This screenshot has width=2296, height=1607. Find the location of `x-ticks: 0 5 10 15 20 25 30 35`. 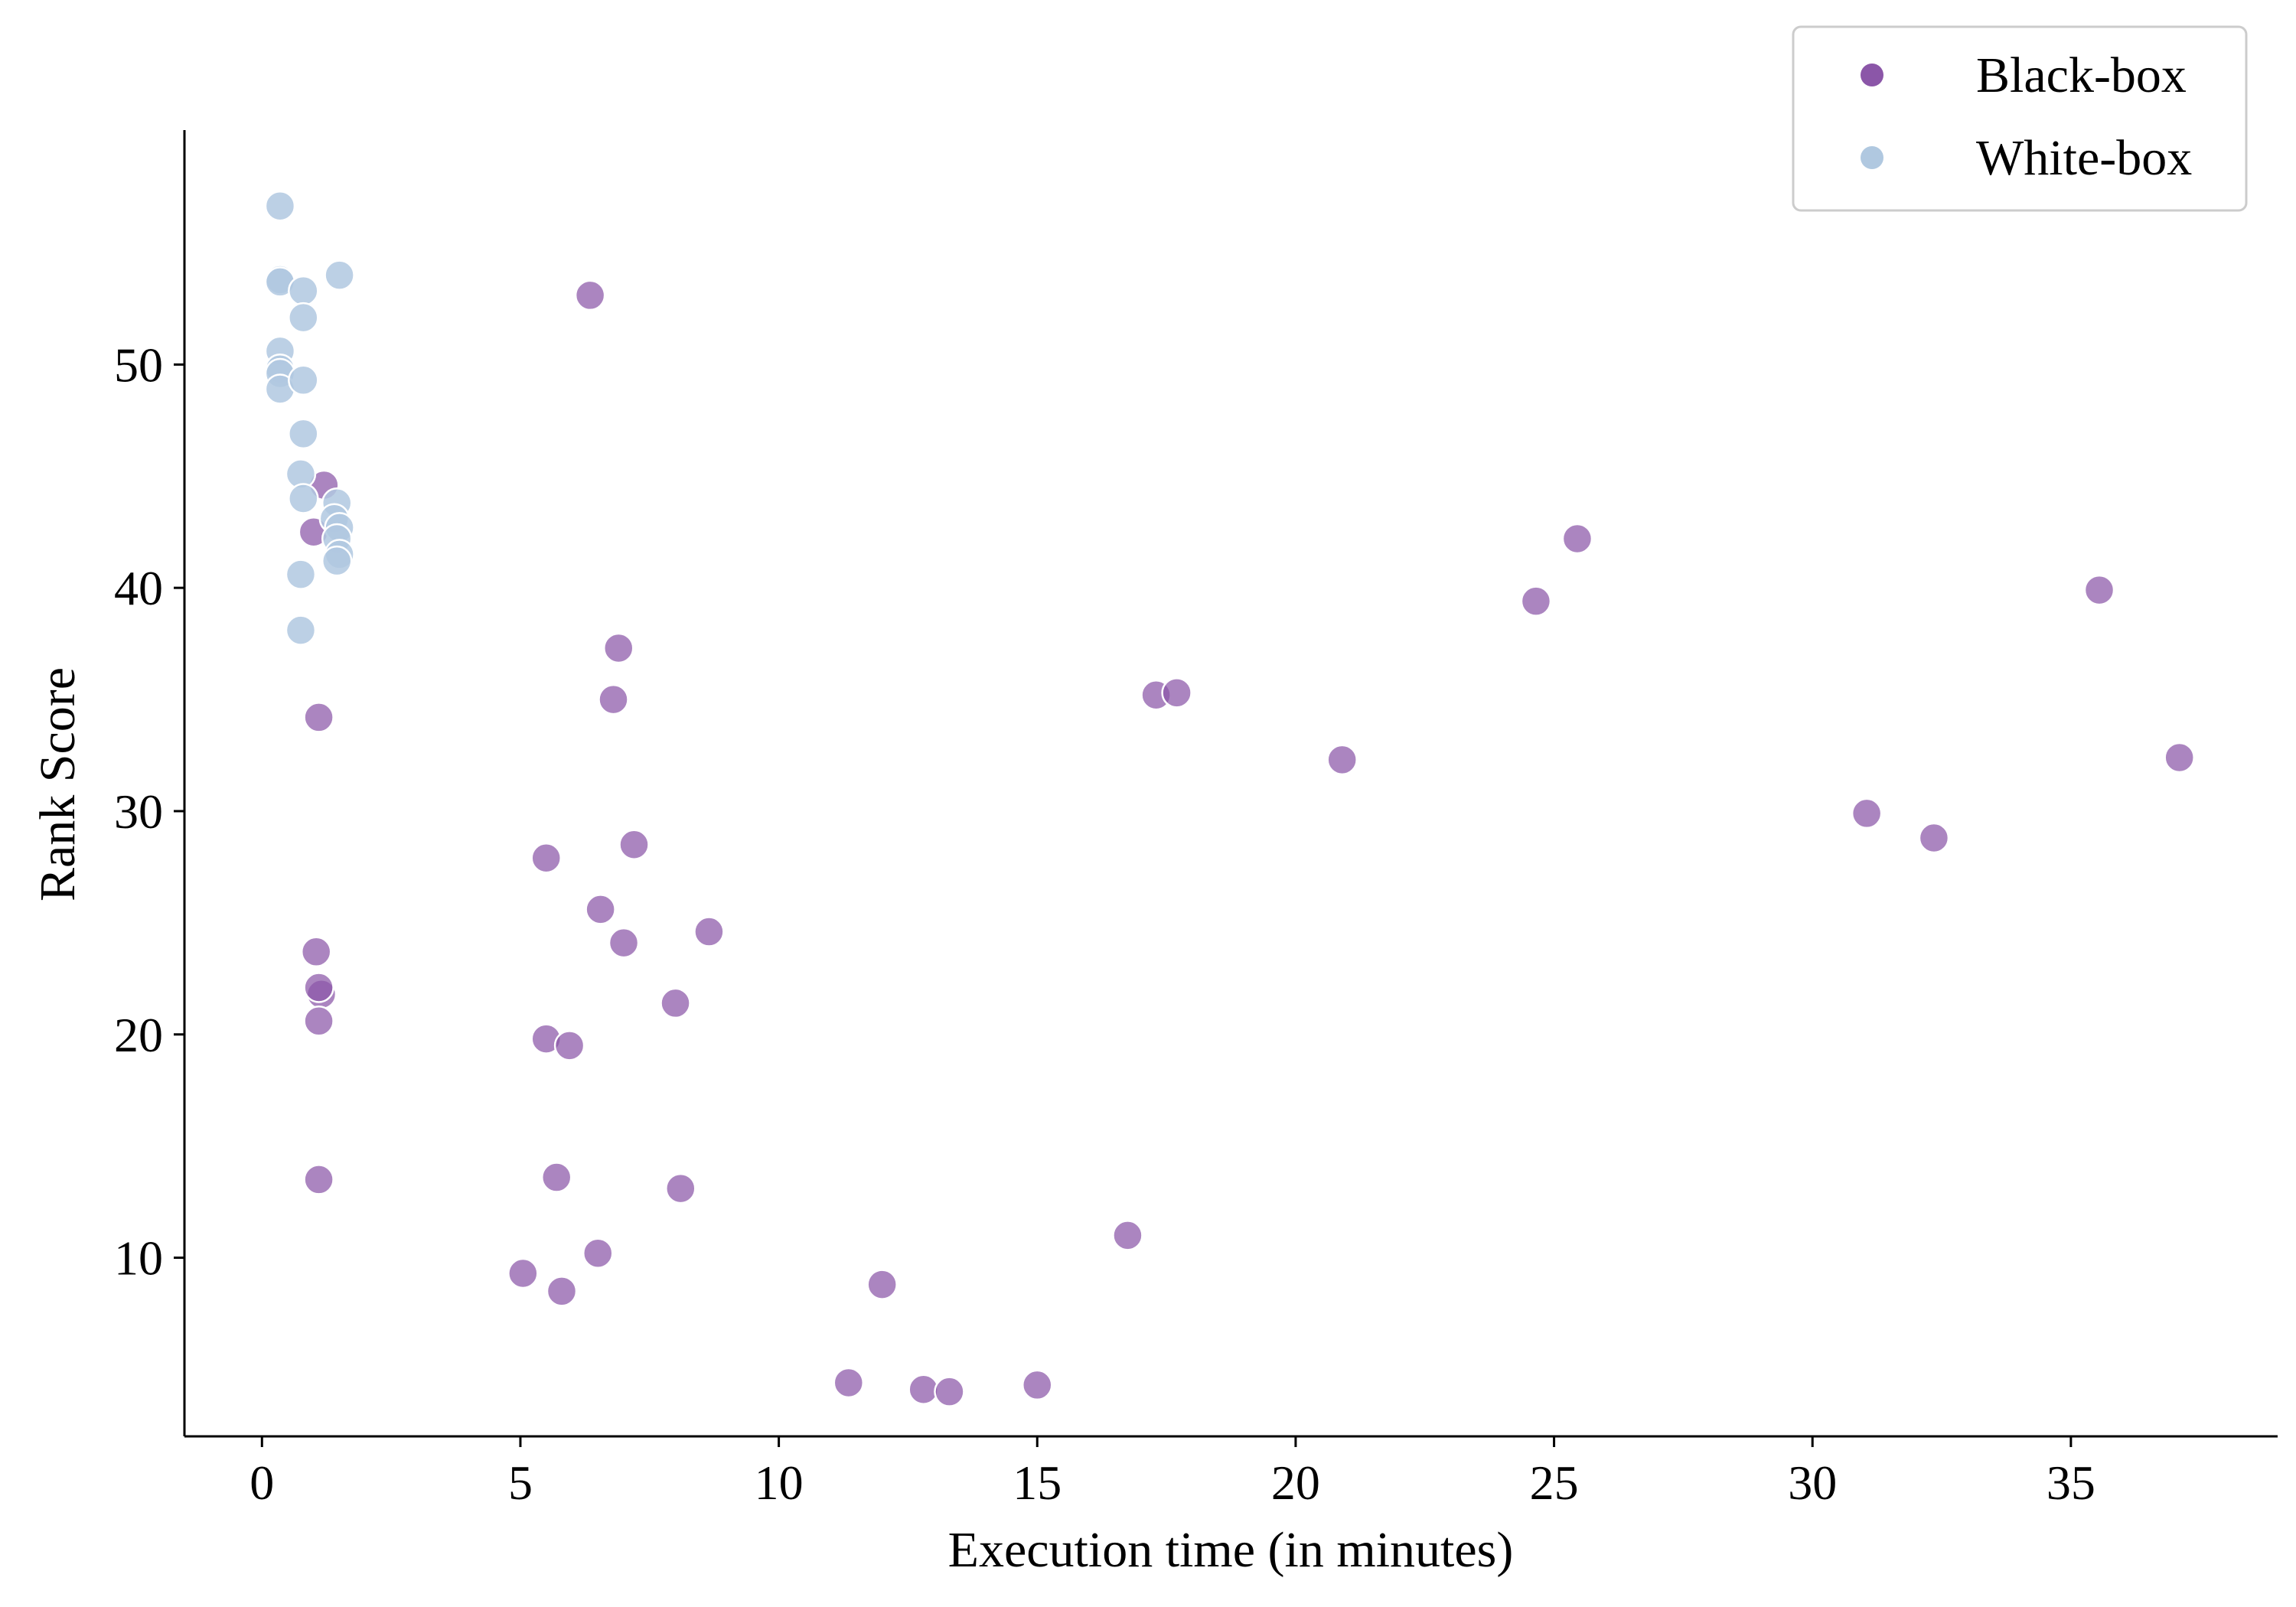

x-ticks: 0 5 10 15 20 25 30 35 is located at coordinates (1172, 1473).